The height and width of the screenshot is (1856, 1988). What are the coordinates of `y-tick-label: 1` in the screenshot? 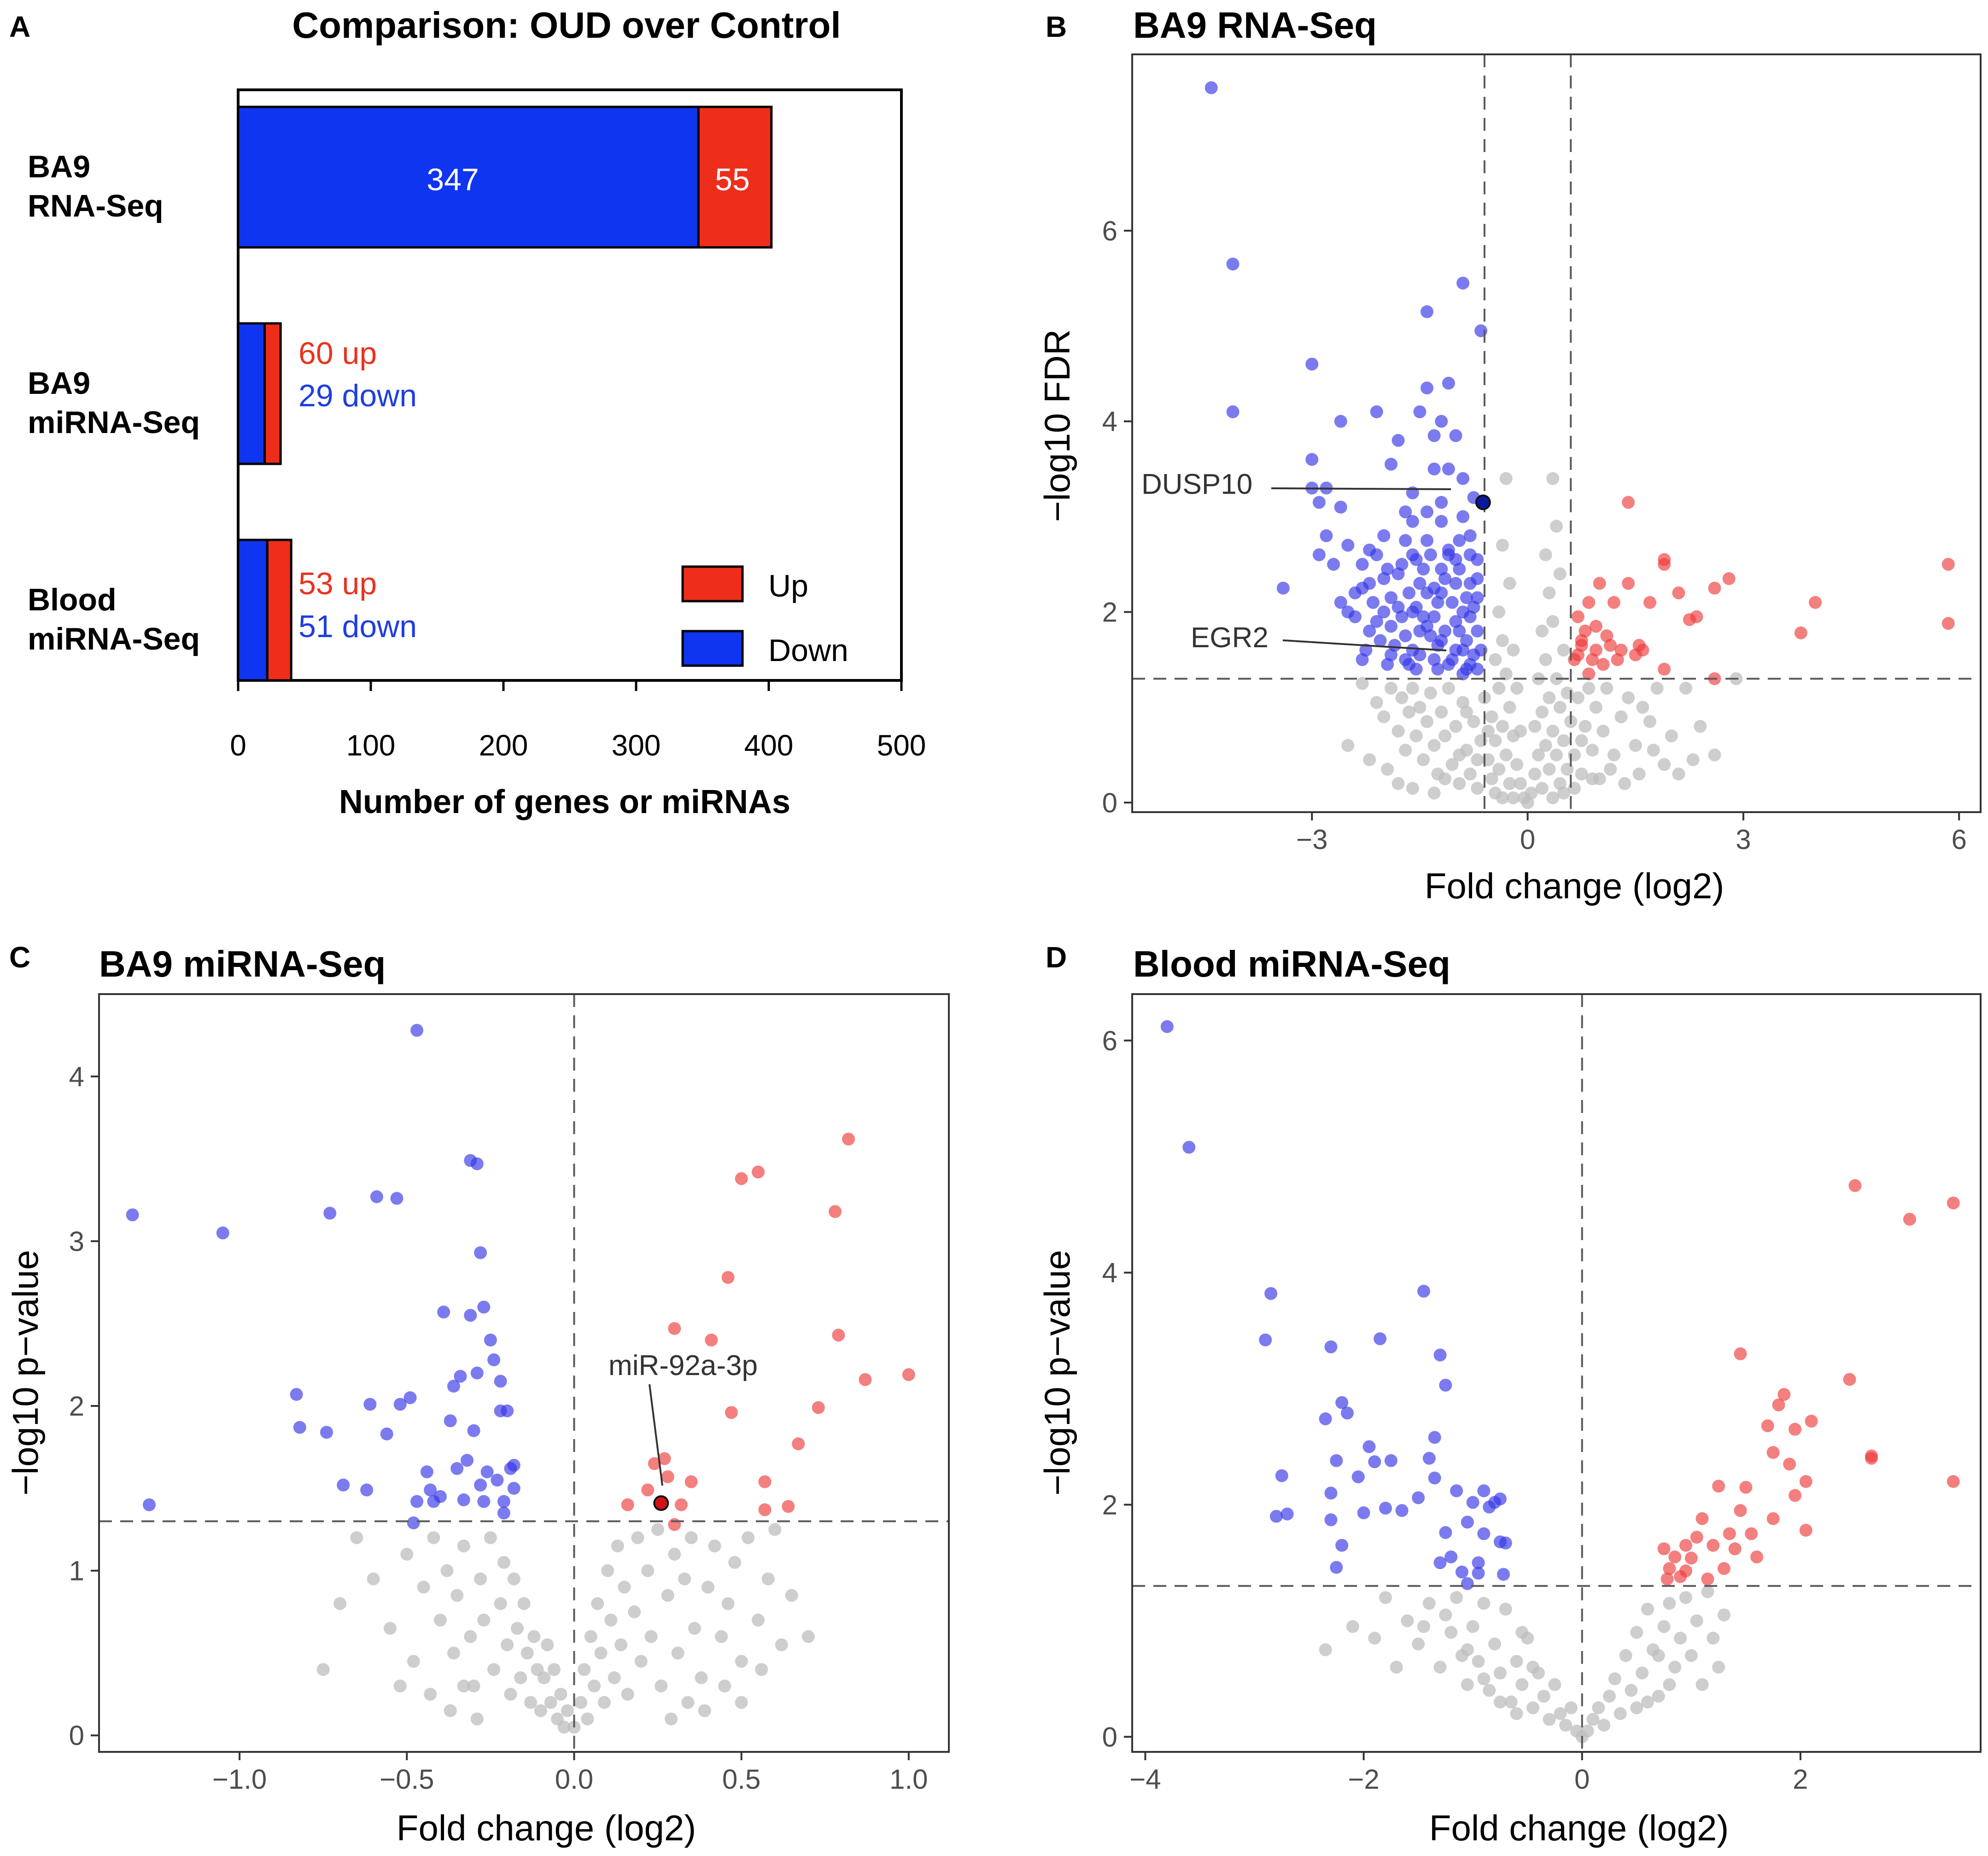 It's located at (76, 1572).